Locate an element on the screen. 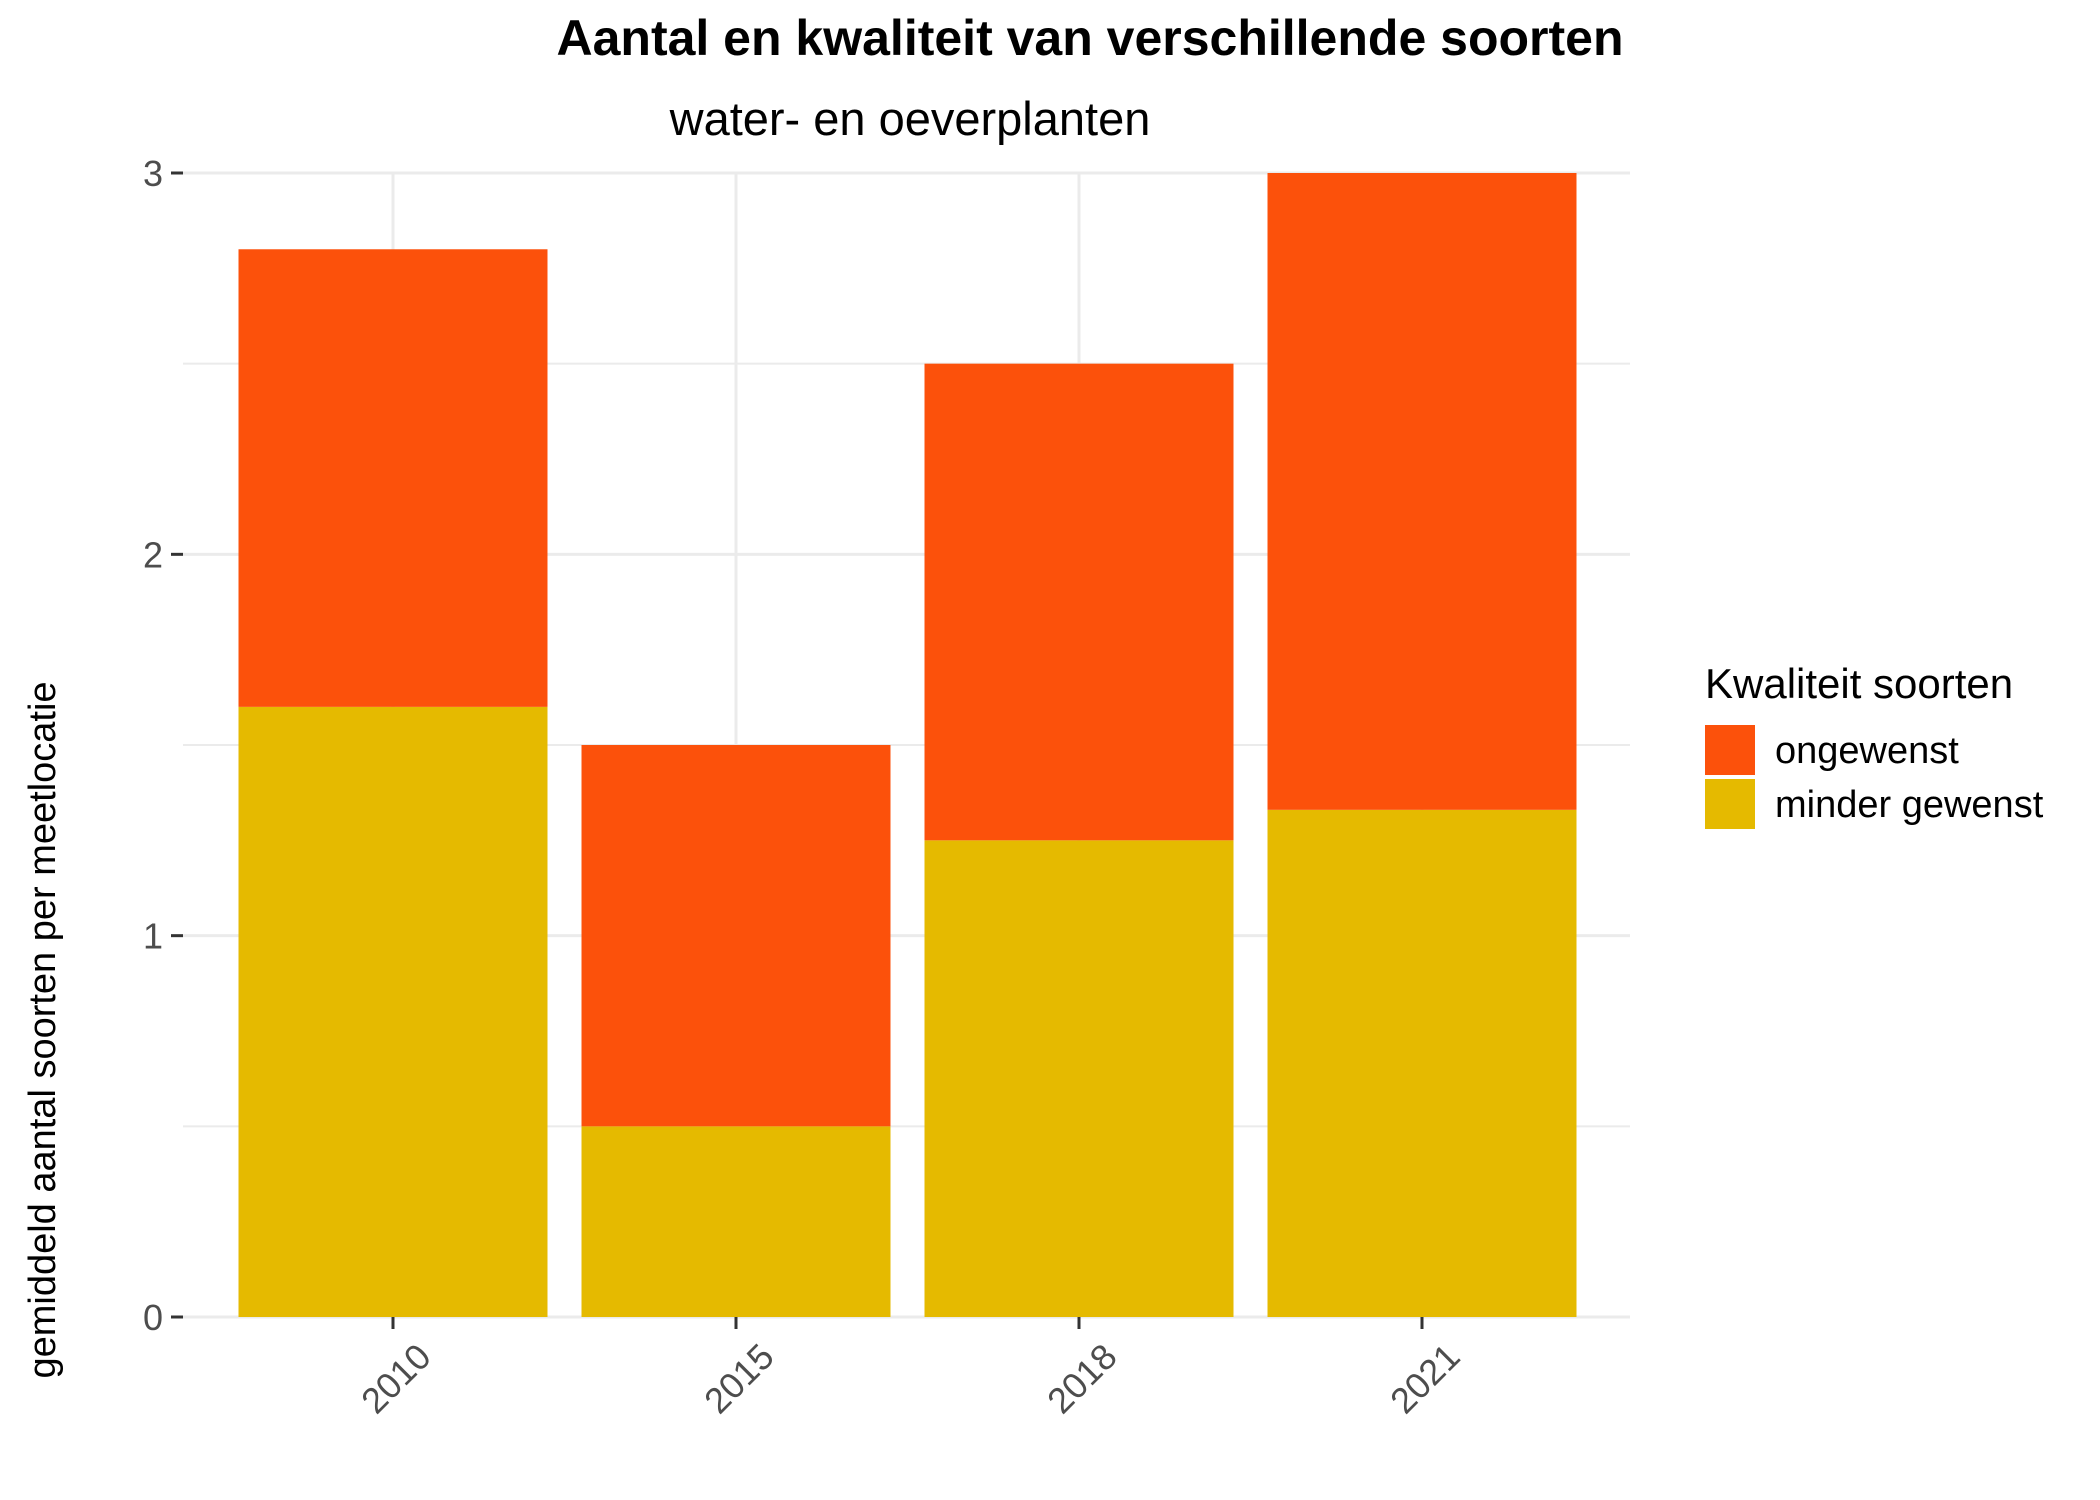 This screenshot has height=1500, width=2100. bar-2015-ongewenst is located at coordinates (736, 936).